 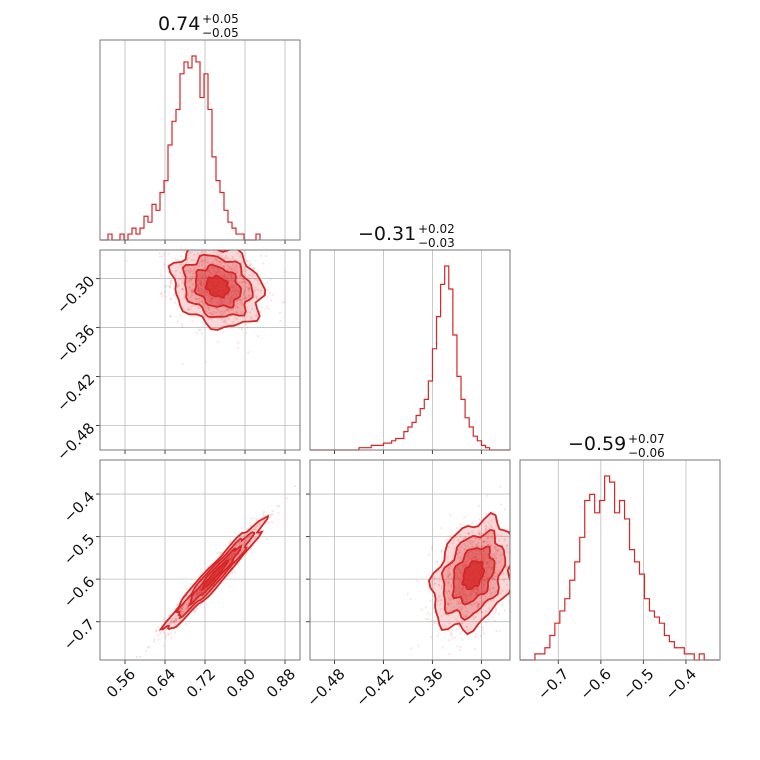 I want to click on hist-panel-p2, so click(x=620, y=561).